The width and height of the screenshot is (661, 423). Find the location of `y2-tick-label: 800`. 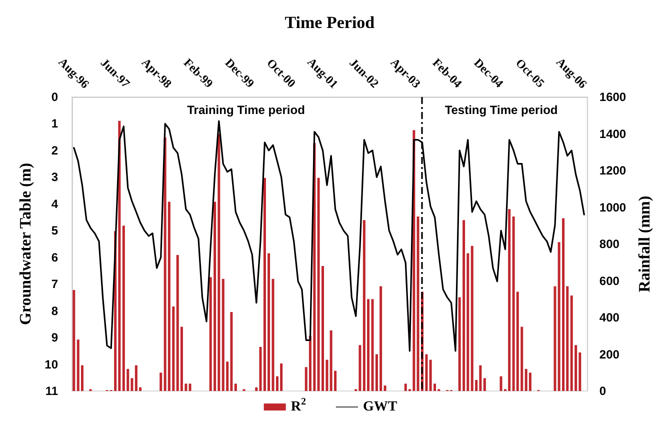

y2-tick-label: 800 is located at coordinates (609, 244).